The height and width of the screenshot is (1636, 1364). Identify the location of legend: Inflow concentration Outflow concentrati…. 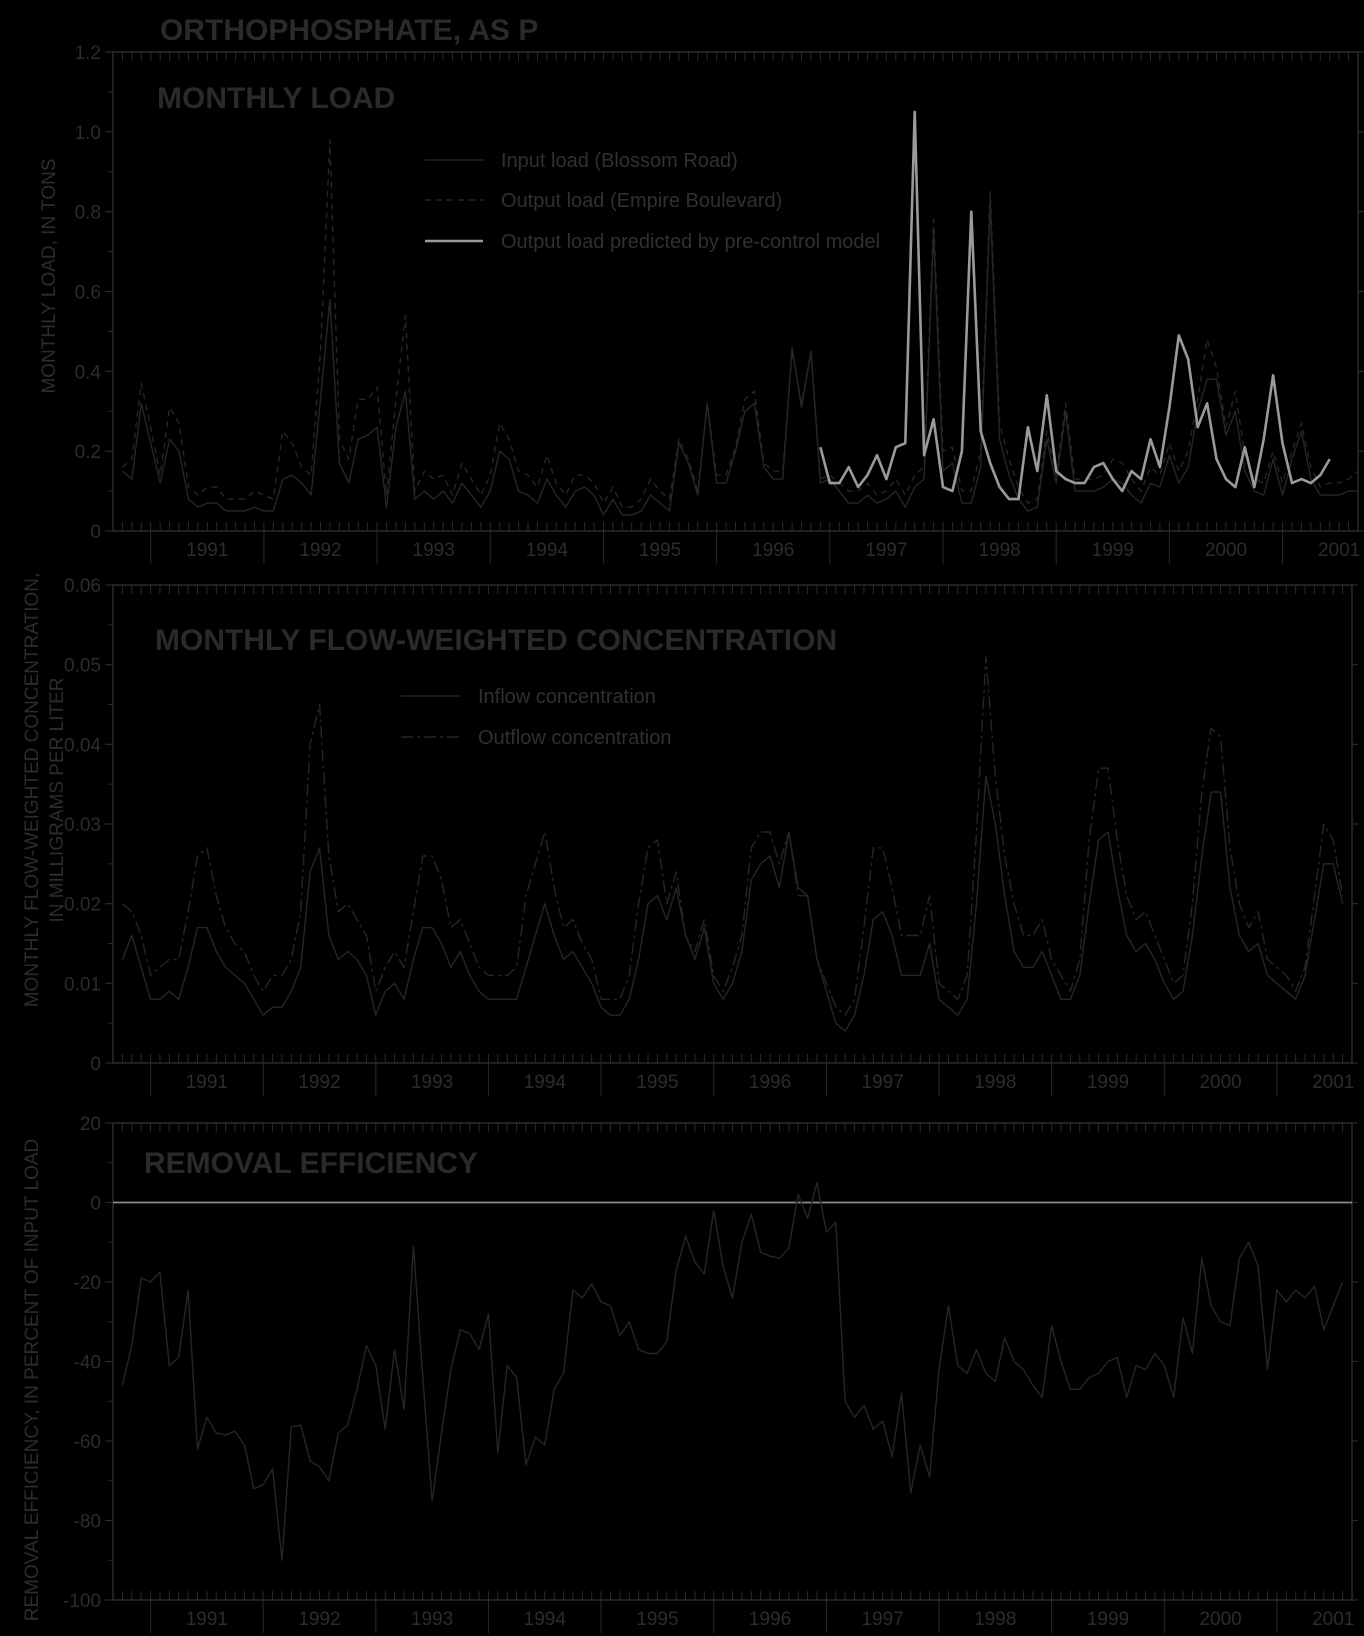
(536, 717).